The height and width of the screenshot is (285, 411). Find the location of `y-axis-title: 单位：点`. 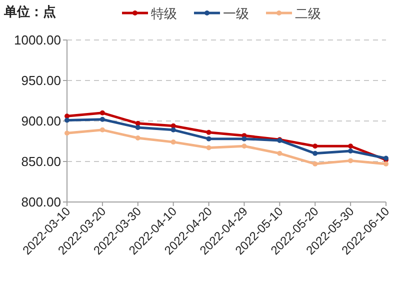

y-axis-title: 单位：点 is located at coordinates (29, 11).